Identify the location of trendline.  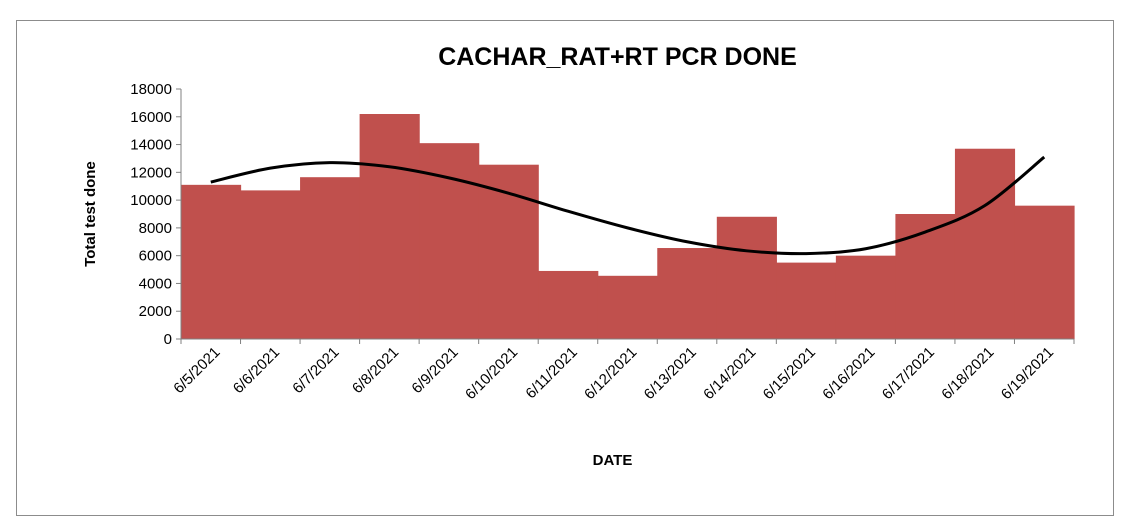
(628, 205).